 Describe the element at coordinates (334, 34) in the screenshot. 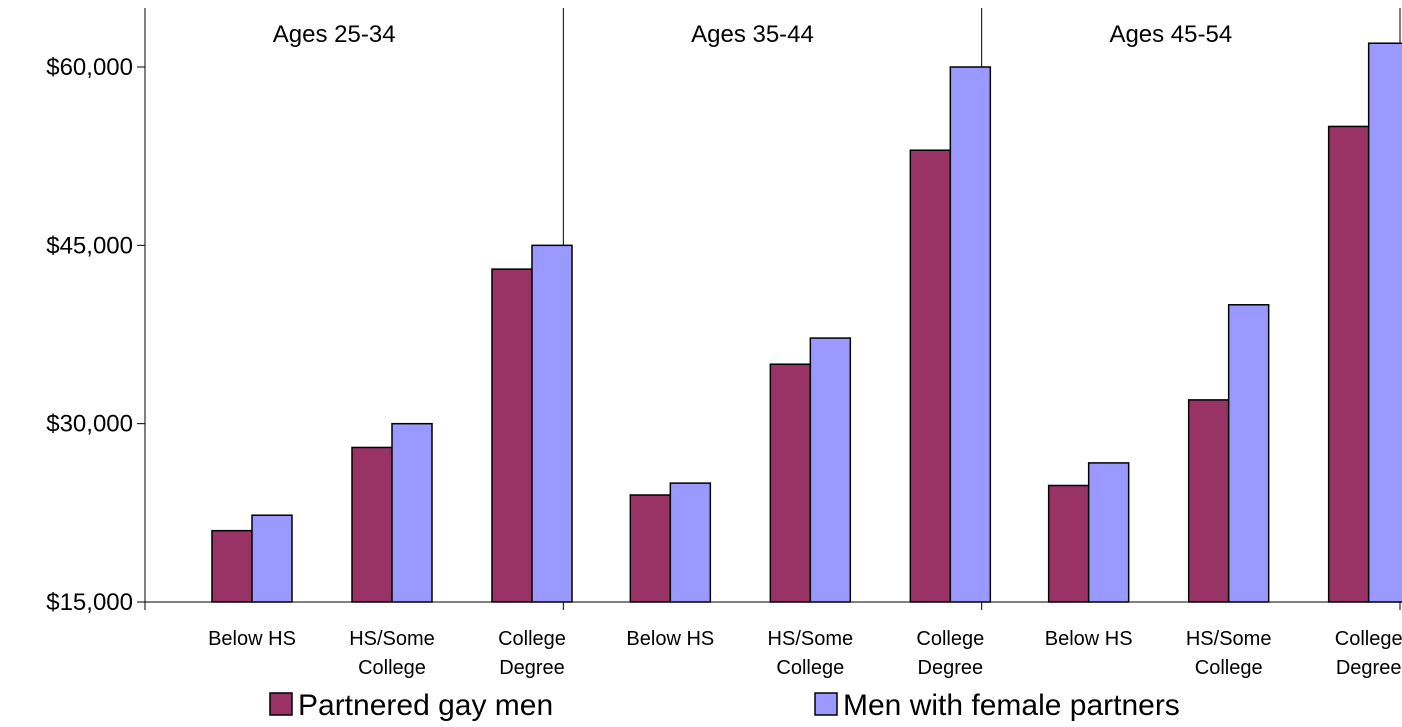

I see `panel-title: Ages 25-34` at that location.